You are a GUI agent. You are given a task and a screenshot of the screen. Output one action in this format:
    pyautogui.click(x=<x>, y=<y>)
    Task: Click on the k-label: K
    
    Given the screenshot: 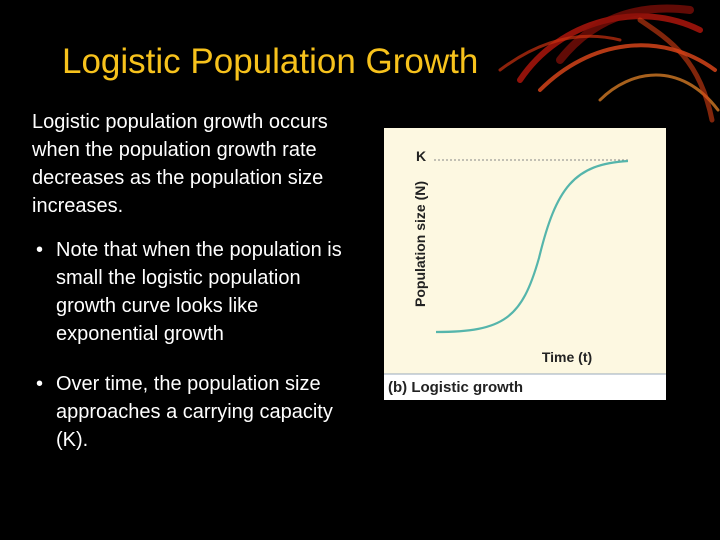 What is the action you would take?
    pyautogui.click(x=421, y=156)
    